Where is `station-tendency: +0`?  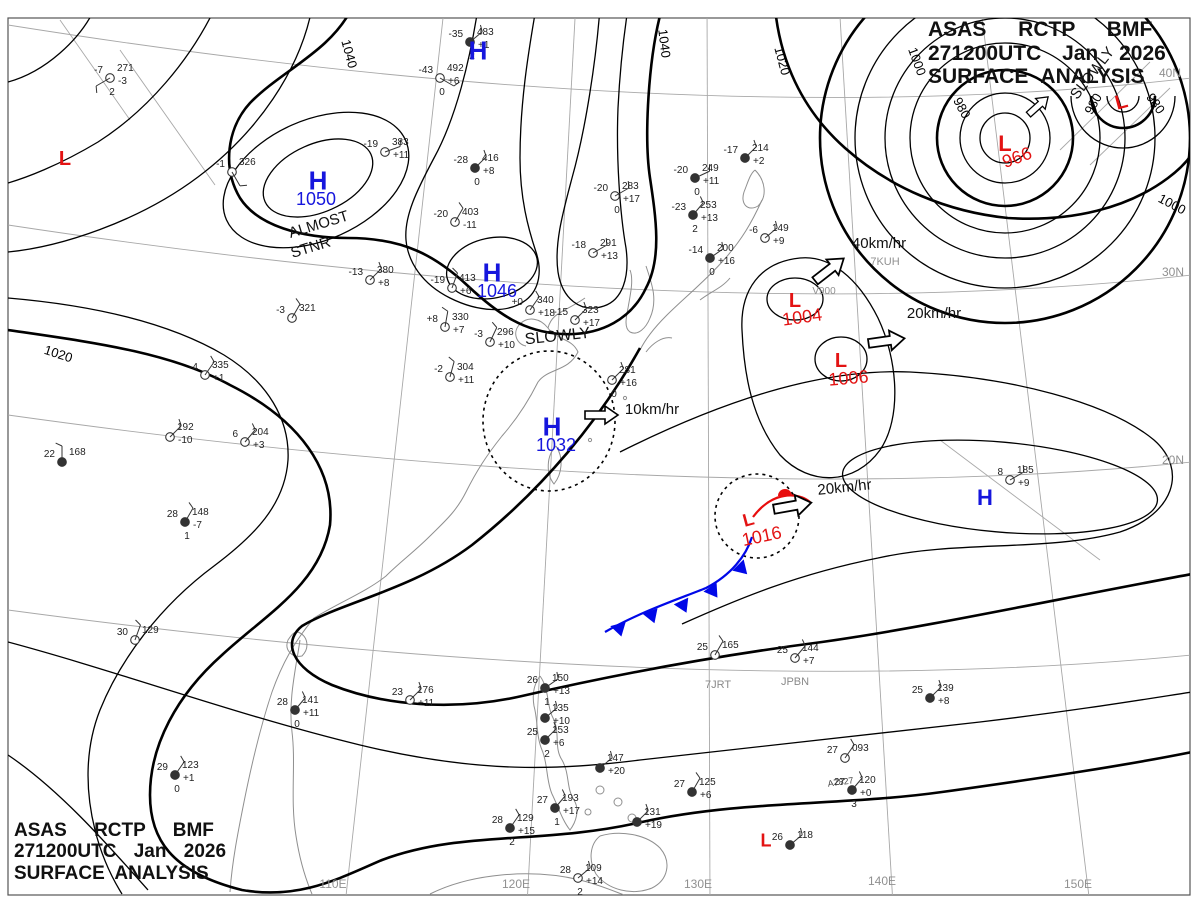 station-tendency: +0 is located at coordinates (866, 793).